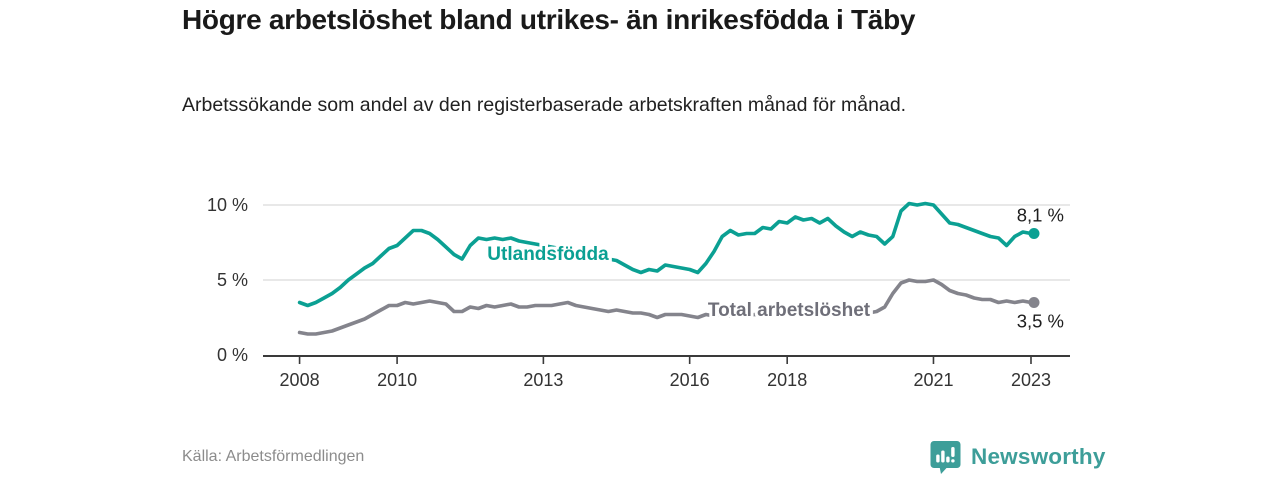  Describe the element at coordinates (665, 254) in the screenshot. I see `series-line-utlandsfodda` at that location.